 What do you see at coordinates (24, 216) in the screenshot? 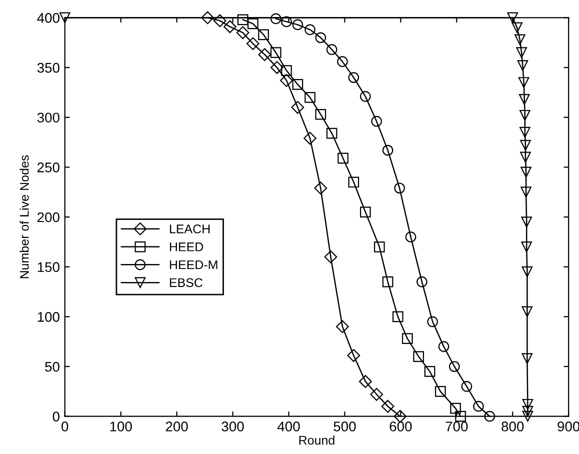
I see `y-axis-title: Number of Live Nodes` at bounding box center [24, 216].